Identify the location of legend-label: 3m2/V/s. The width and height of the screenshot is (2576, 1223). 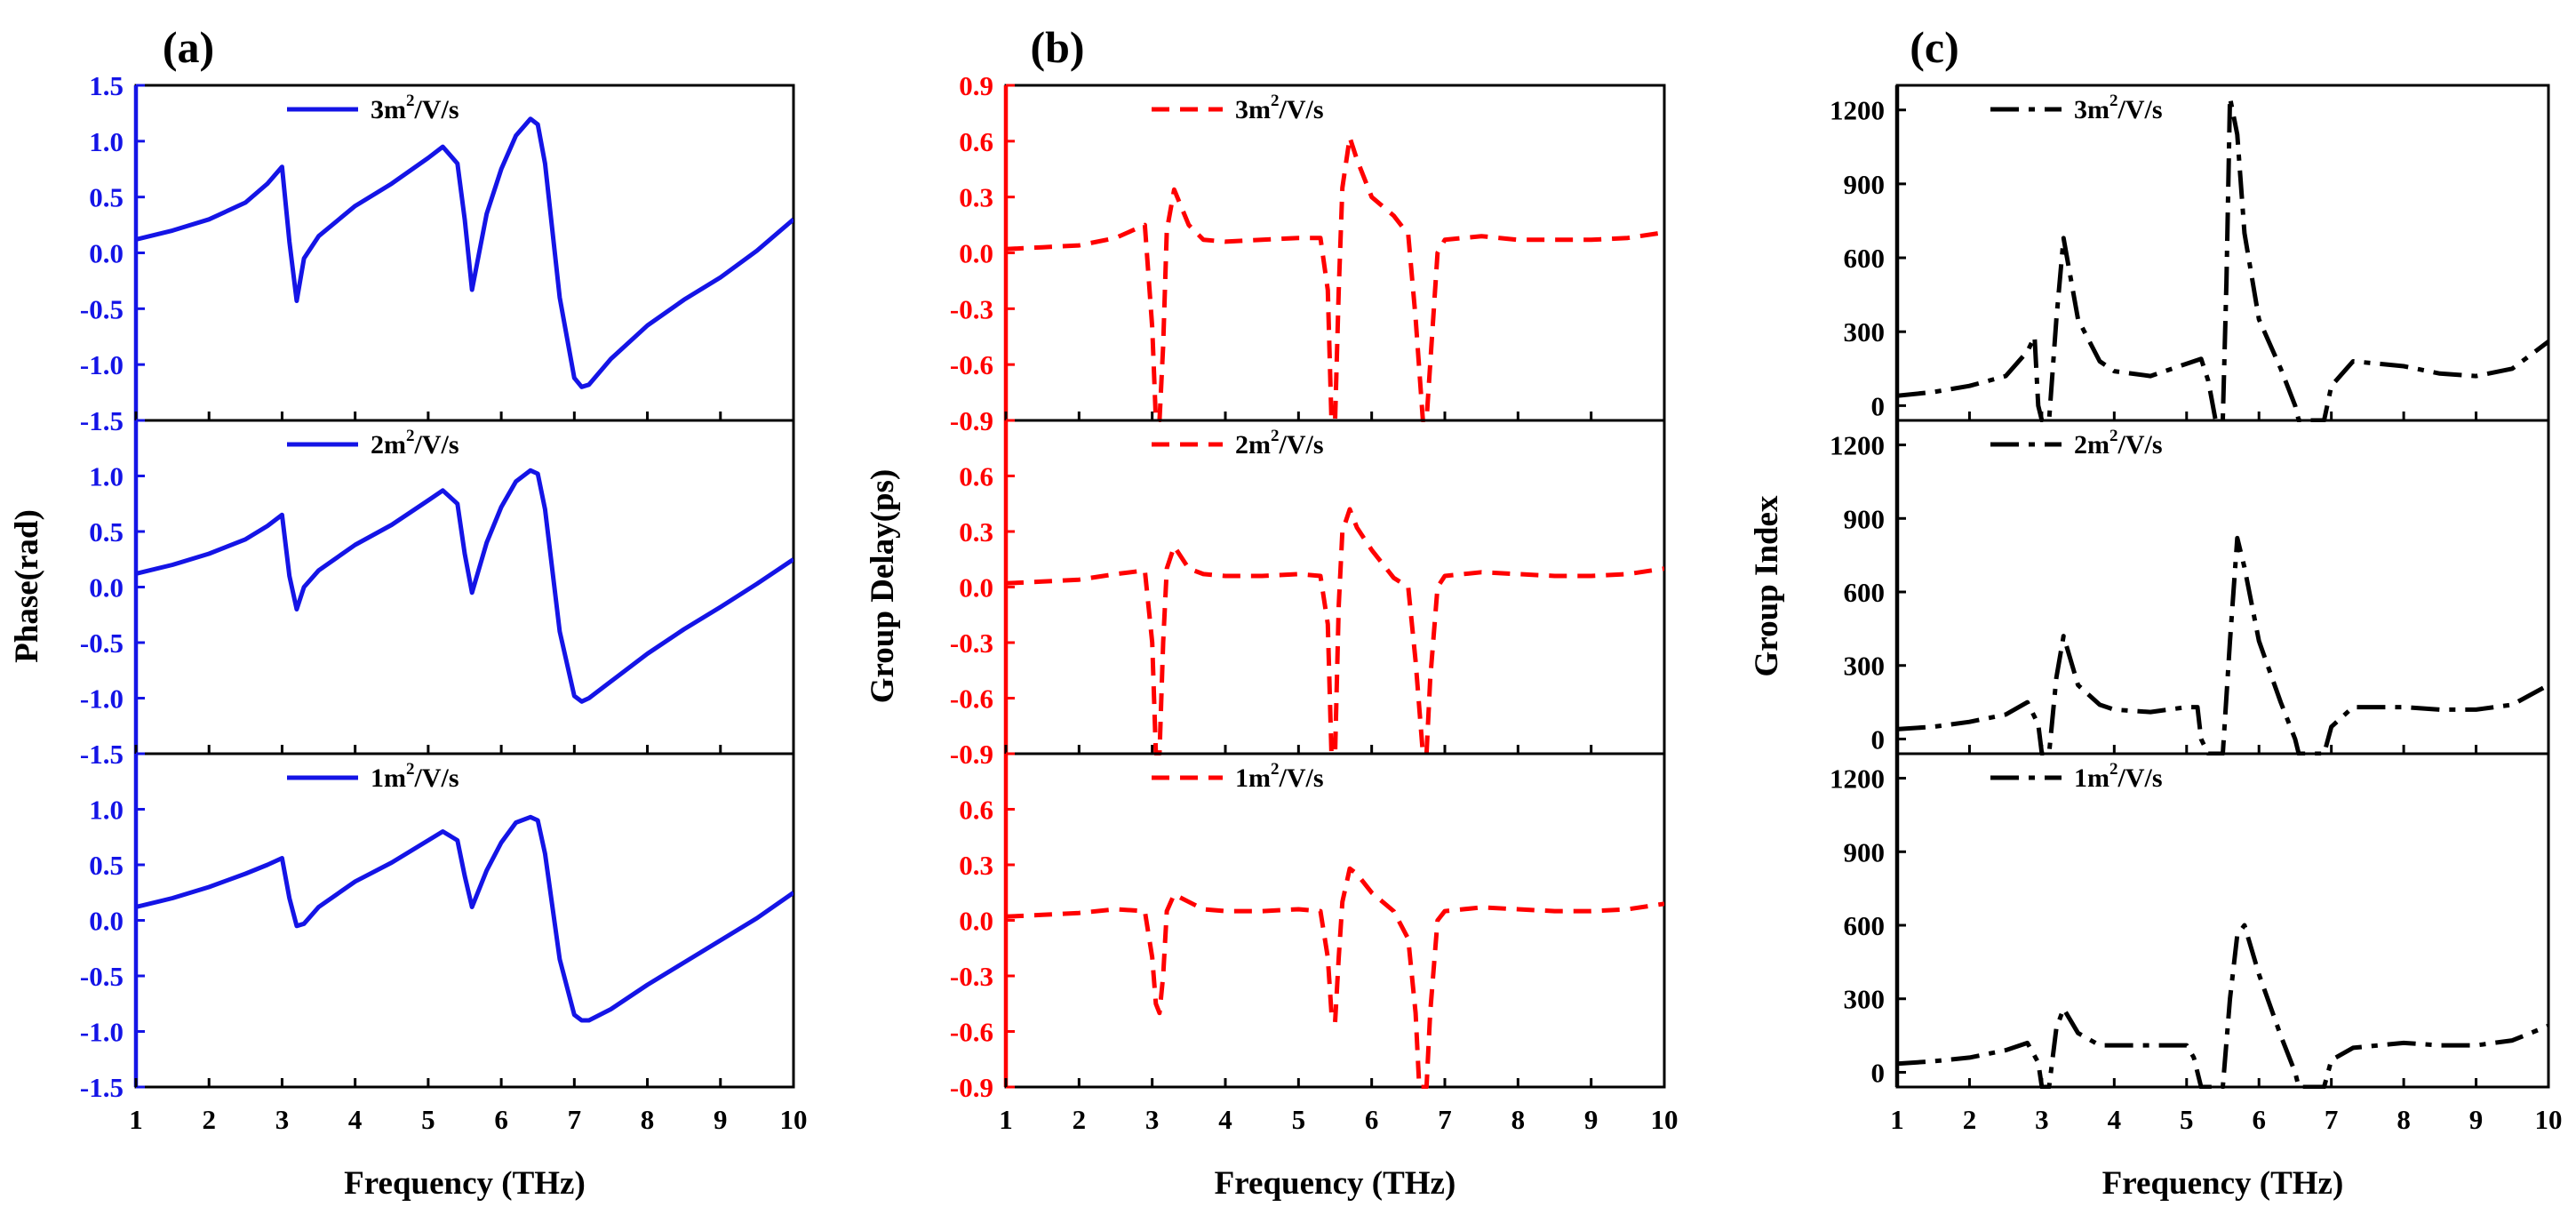
(2118, 108).